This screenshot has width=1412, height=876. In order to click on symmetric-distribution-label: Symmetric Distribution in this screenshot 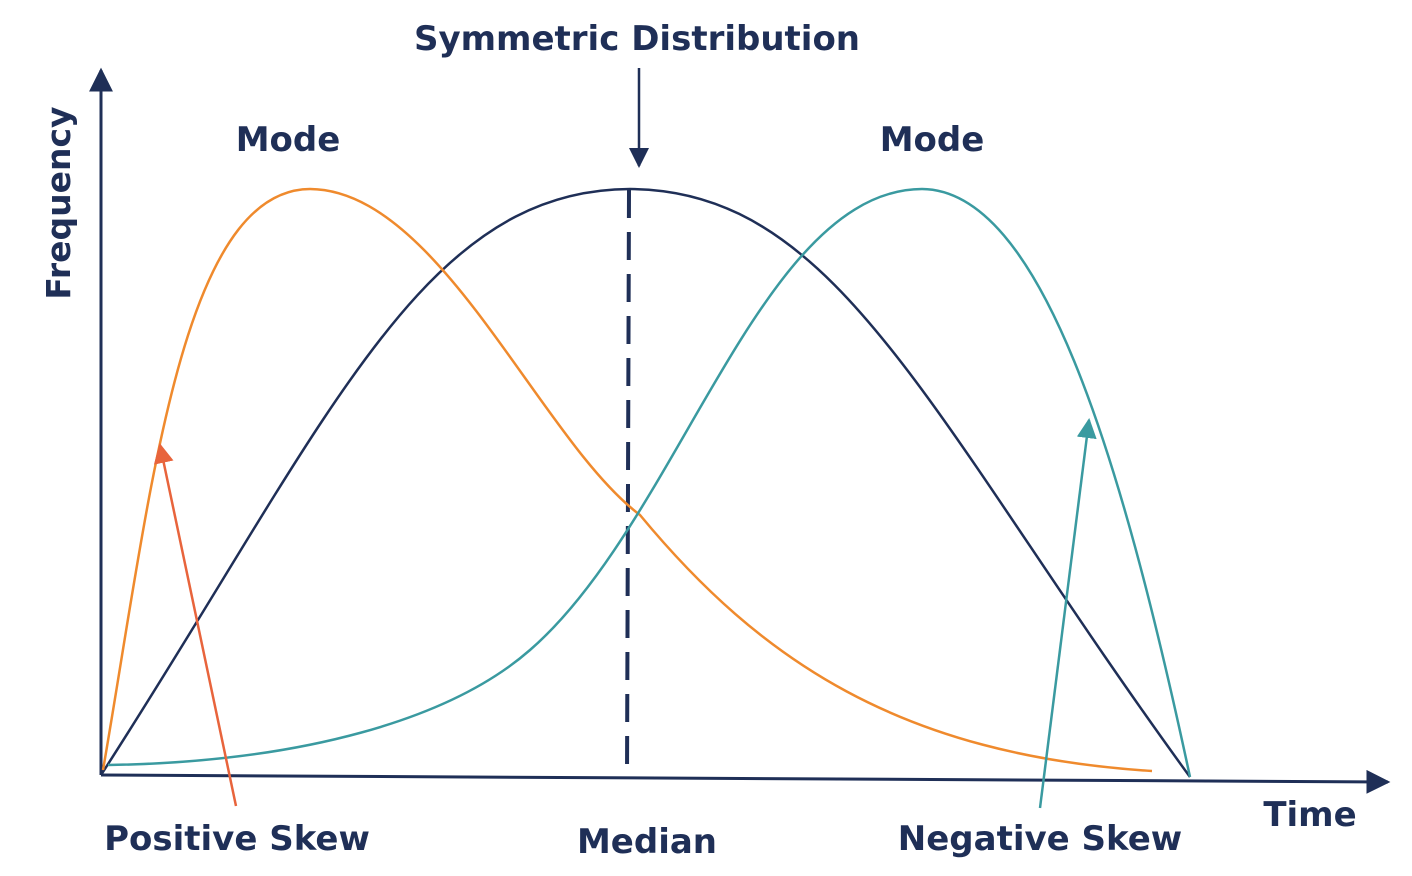, I will do `click(637, 39)`.